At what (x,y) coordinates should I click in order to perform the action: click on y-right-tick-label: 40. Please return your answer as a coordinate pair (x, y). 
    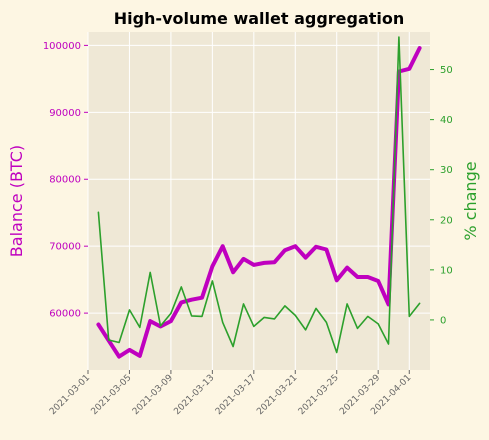
    Looking at the image, I should click on (446, 120).